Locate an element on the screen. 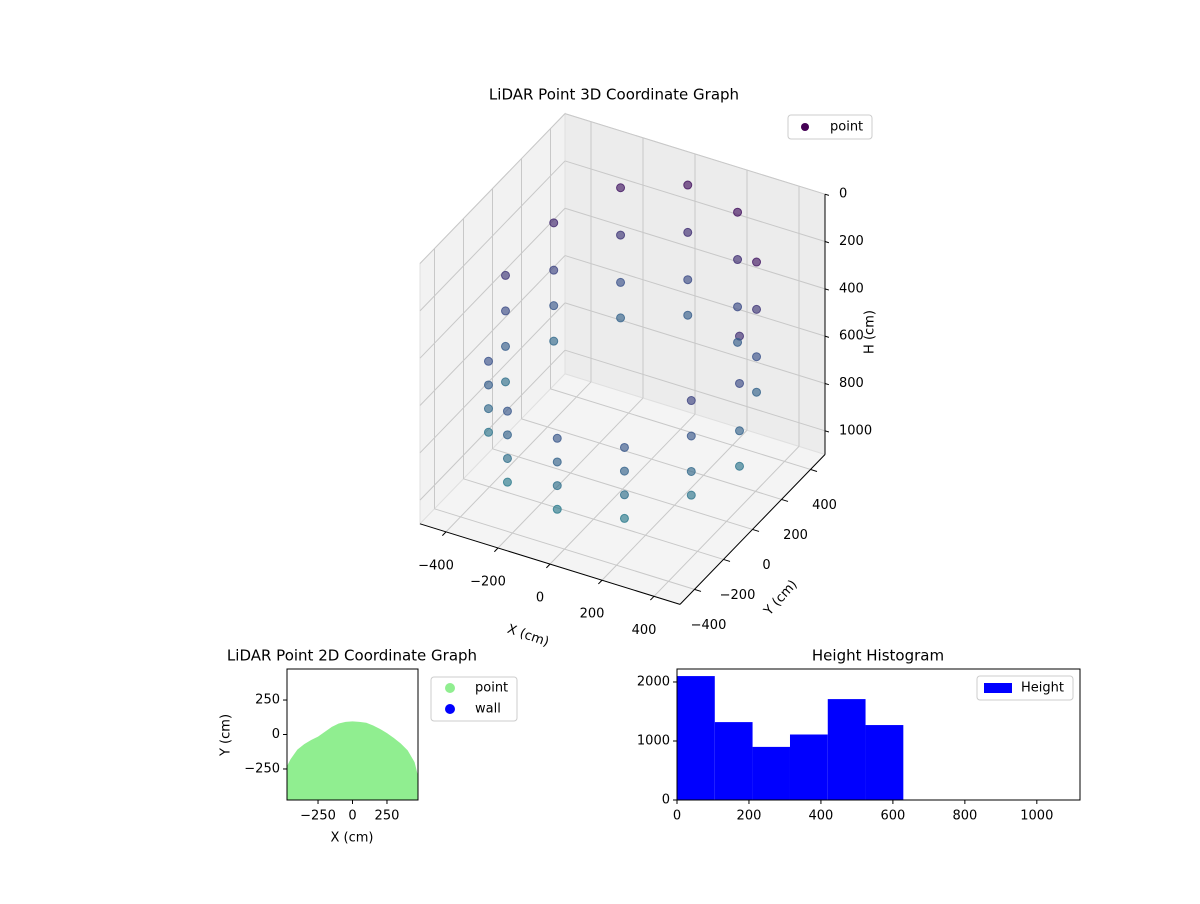  x-tick-label: 800 is located at coordinates (964, 816).